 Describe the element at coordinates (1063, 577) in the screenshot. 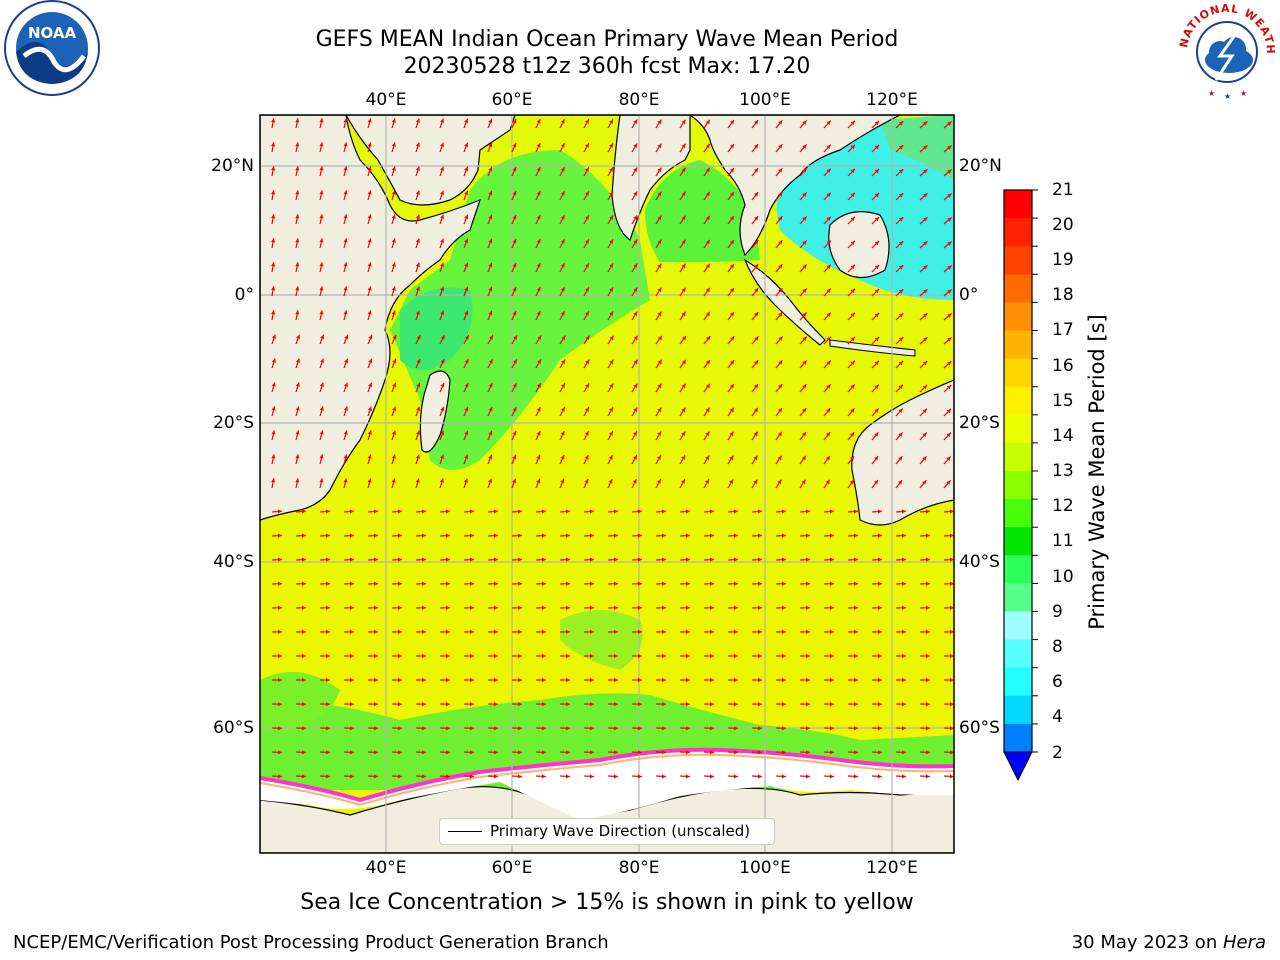

I see `colorbar-tick-10: 10` at that location.